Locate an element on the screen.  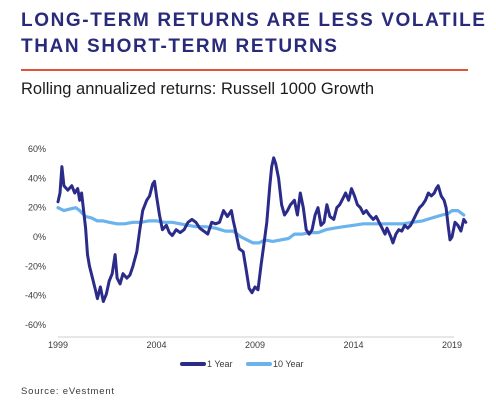
y-tick-label: 20% is located at coordinates (37, 208).